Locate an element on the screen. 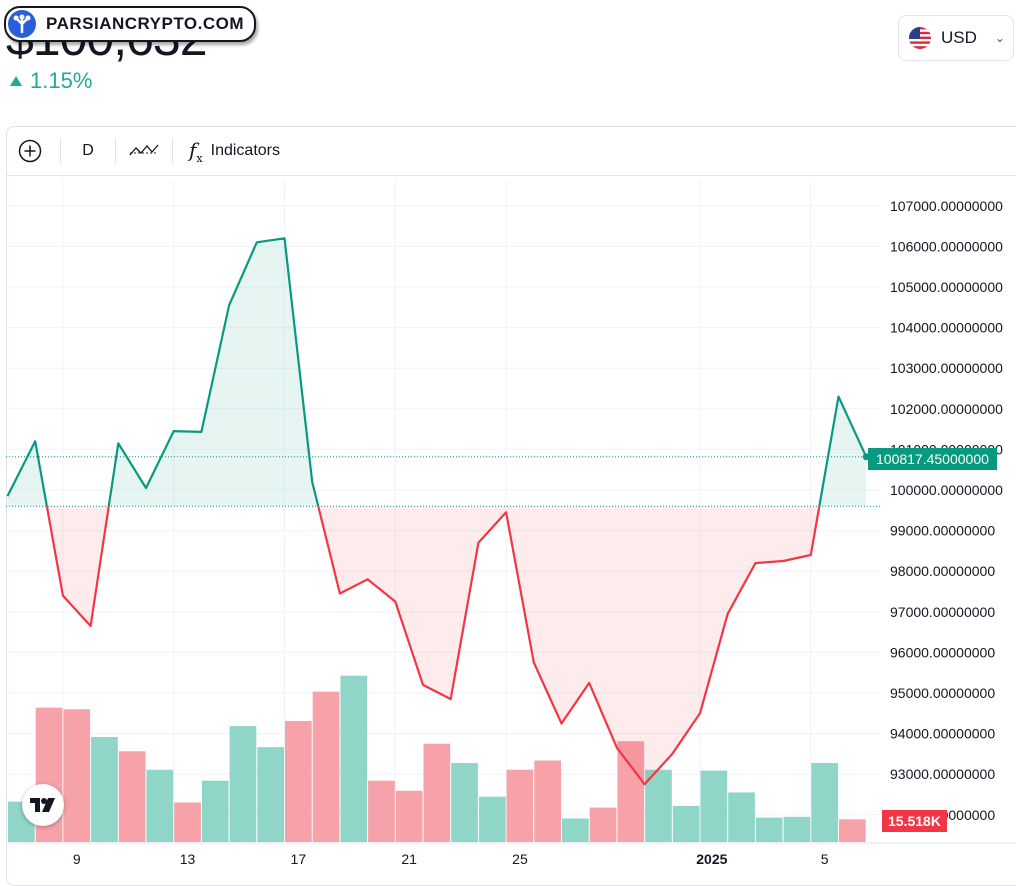  x-tick-label: 5 is located at coordinates (825, 859).